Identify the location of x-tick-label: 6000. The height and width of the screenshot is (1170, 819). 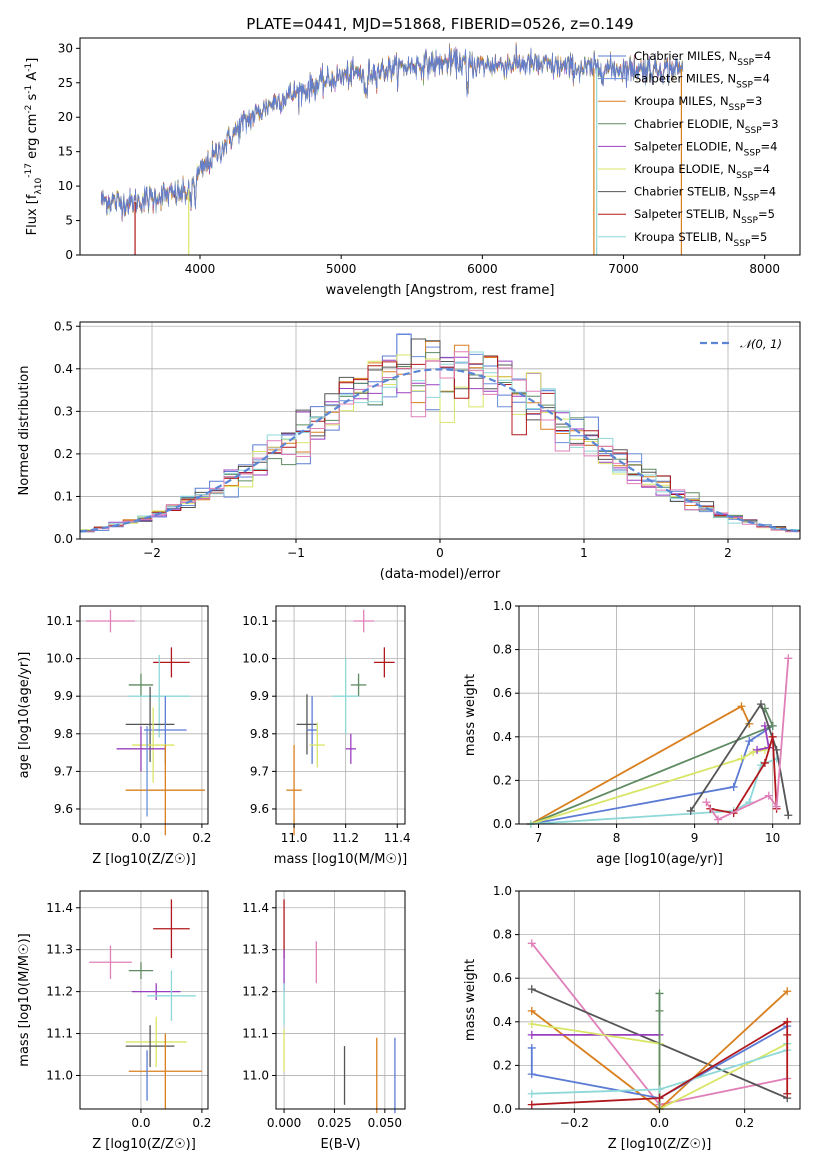
(482, 269).